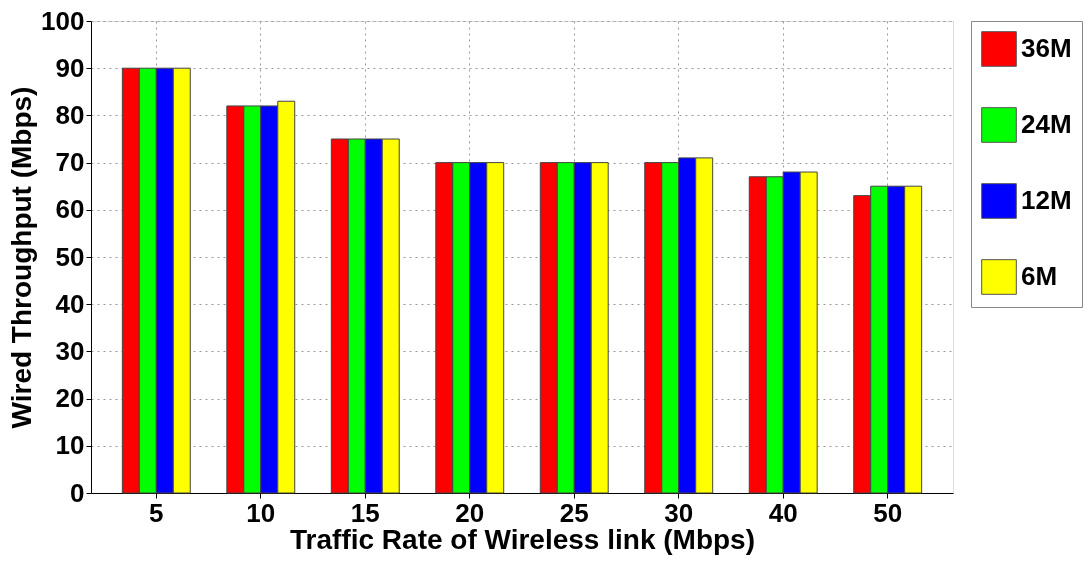 This screenshot has width=1091, height=562. What do you see at coordinates (70, 398) in the screenshot?
I see `y-tick-label: 20` at bounding box center [70, 398].